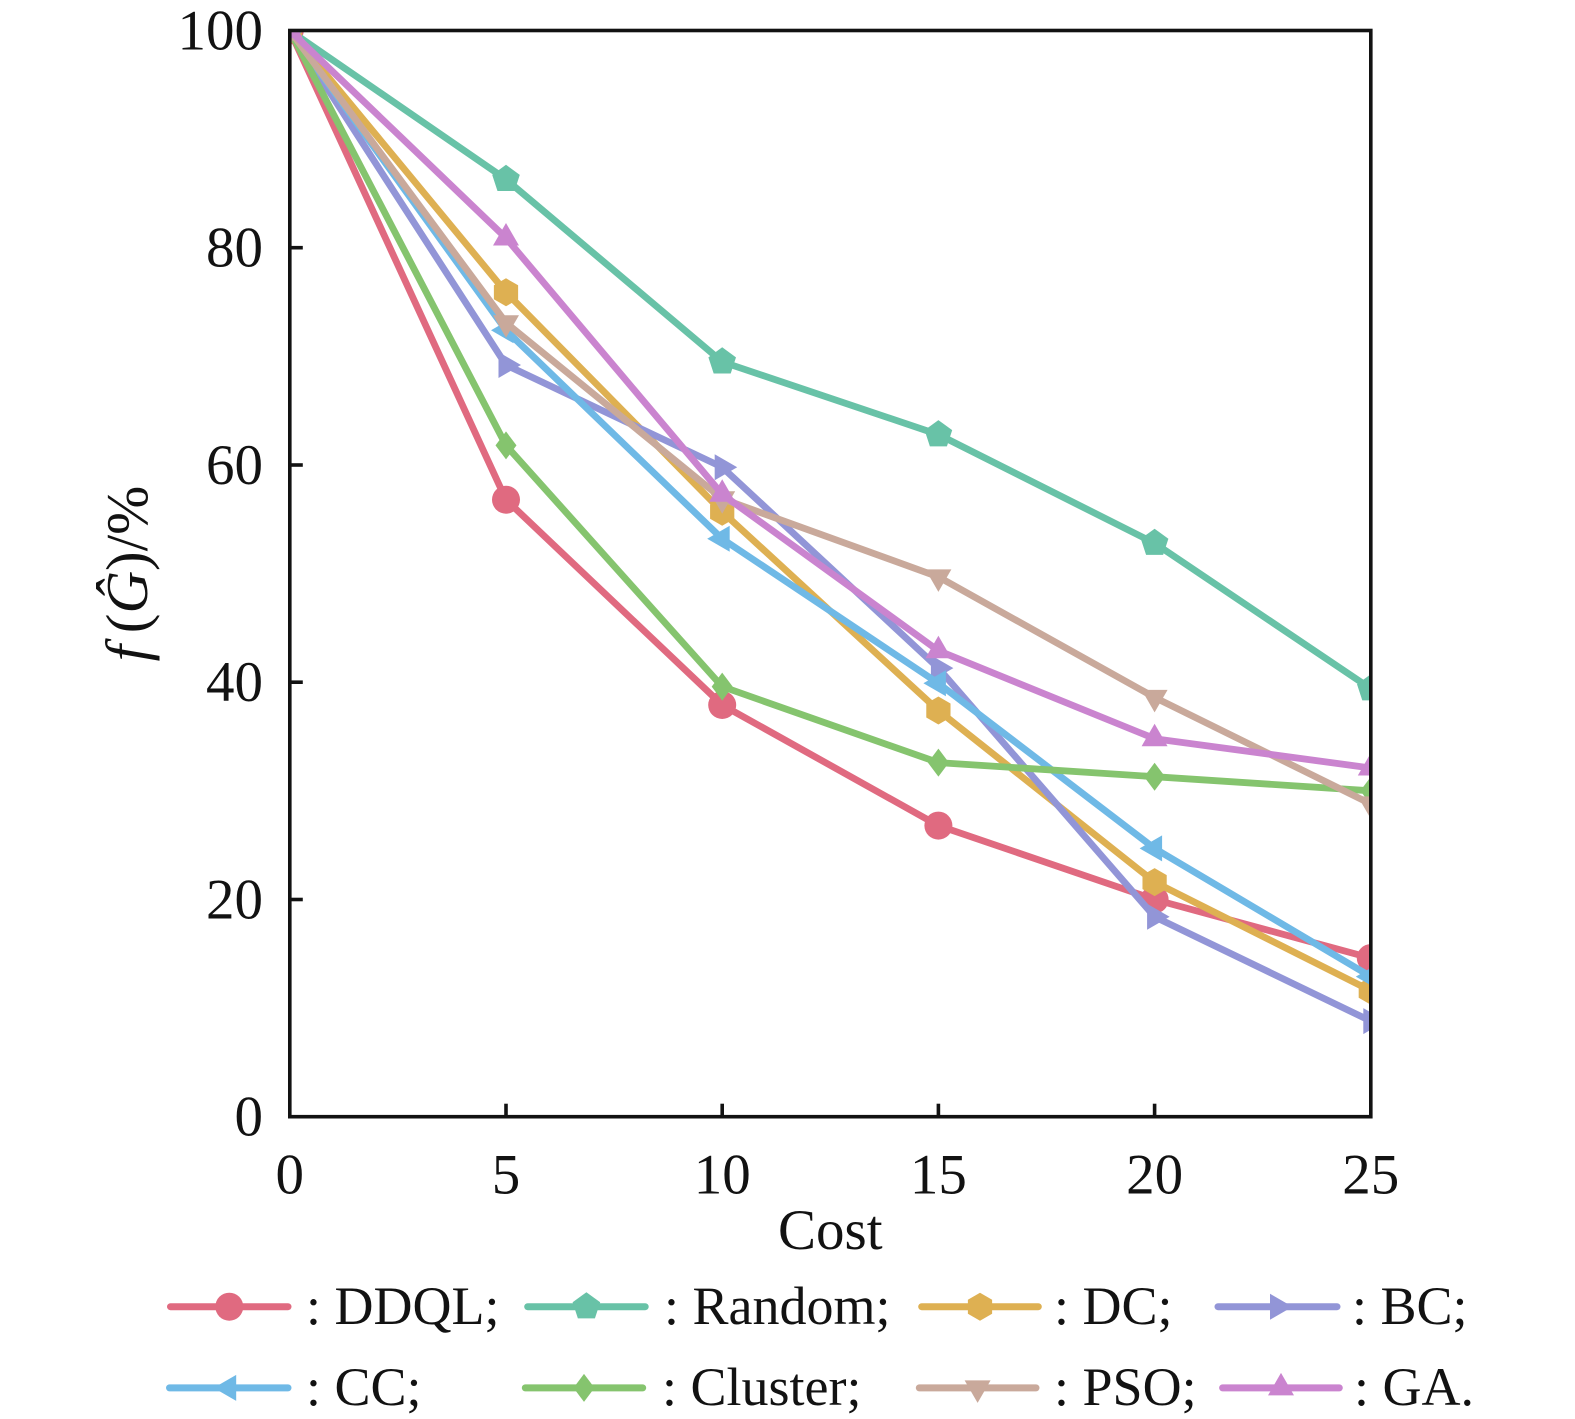 This screenshot has height=1419, width=1575. What do you see at coordinates (234, 465) in the screenshot?
I see `svg-text: 60` at bounding box center [234, 465].